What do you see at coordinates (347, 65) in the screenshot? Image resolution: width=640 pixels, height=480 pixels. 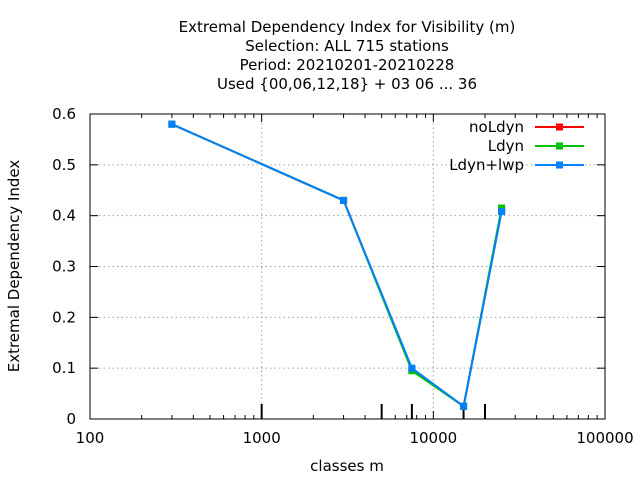 I see `title-line-3: Period: 20210201-20210228` at bounding box center [347, 65].